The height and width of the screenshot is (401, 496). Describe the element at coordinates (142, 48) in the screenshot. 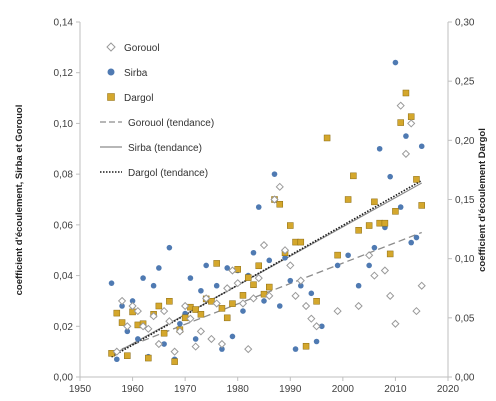

I see `legend-label-gorouol: Gorouol` at that location.